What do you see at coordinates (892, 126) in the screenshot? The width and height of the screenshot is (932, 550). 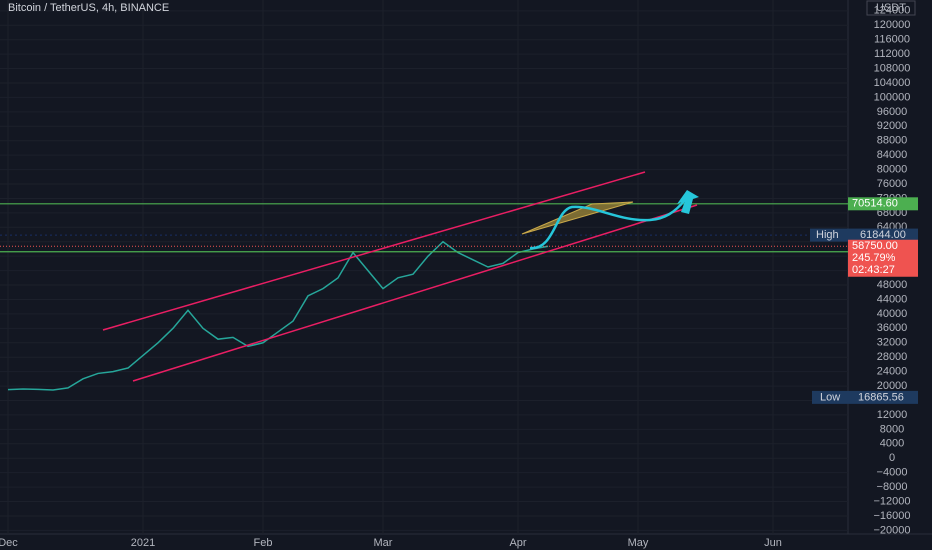 I see `y-tick-label: 92000` at bounding box center [892, 126].